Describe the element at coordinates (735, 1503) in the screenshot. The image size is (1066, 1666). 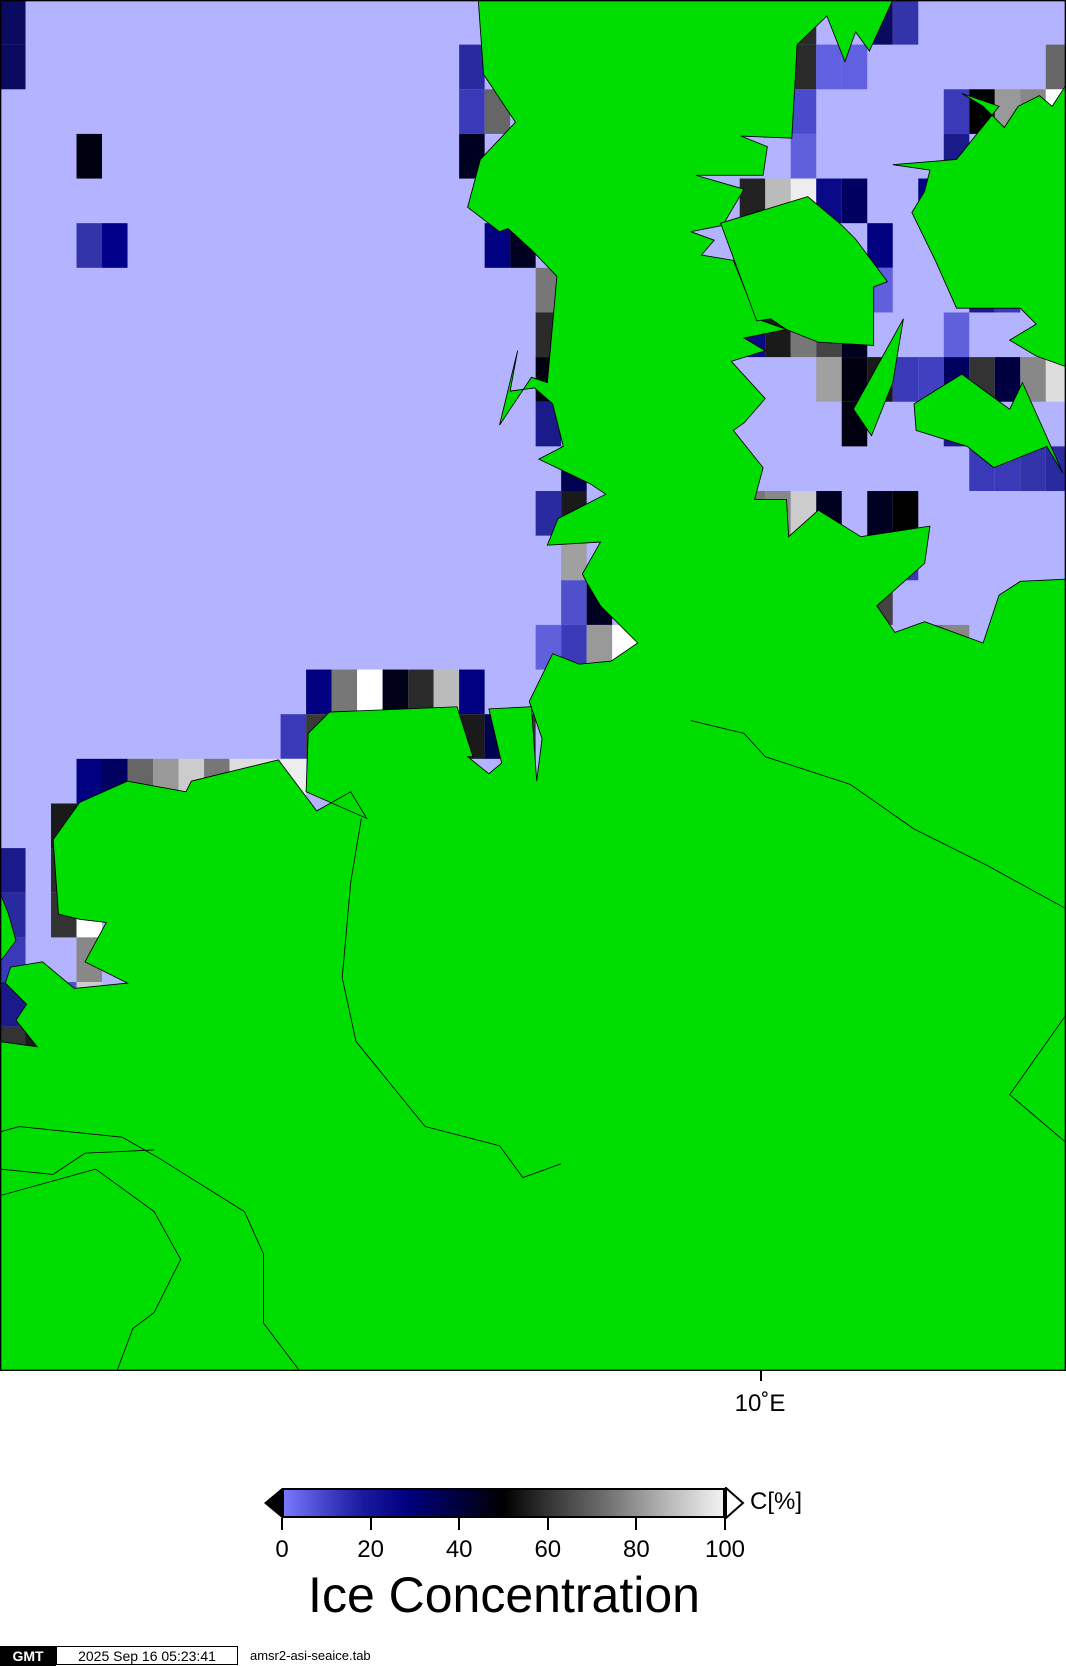
I see `colorbar-above-range-triangle` at that location.